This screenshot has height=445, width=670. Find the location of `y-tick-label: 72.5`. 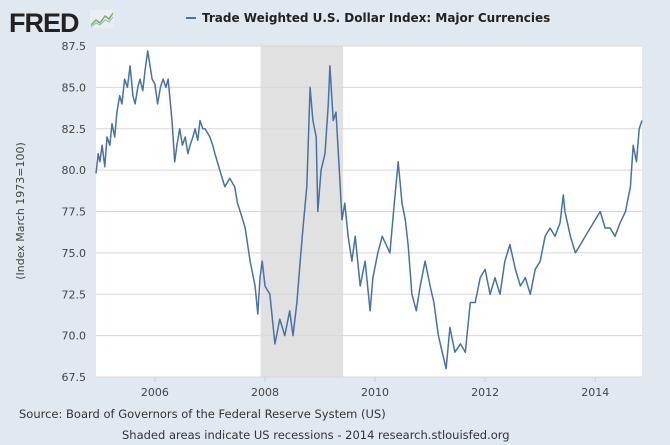

y-tick-label: 72.5 is located at coordinates (74, 294).